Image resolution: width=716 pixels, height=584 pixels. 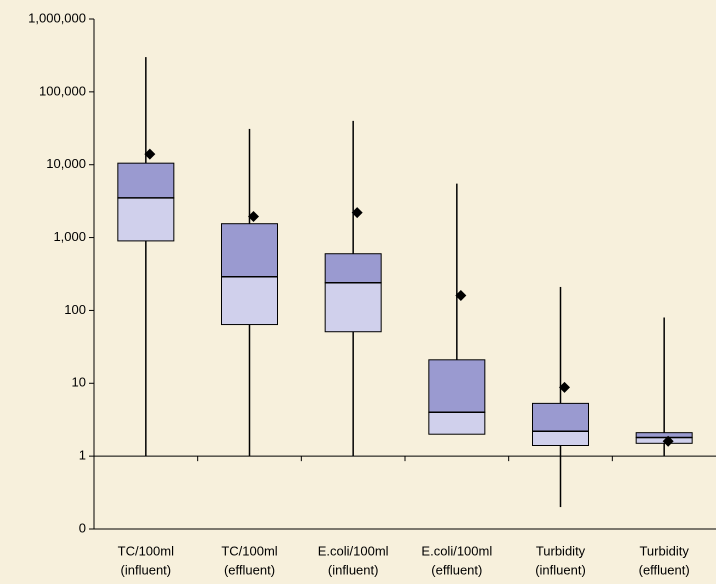 What do you see at coordinates (82, 455) in the screenshot?
I see `y-tick-label: 1` at bounding box center [82, 455].